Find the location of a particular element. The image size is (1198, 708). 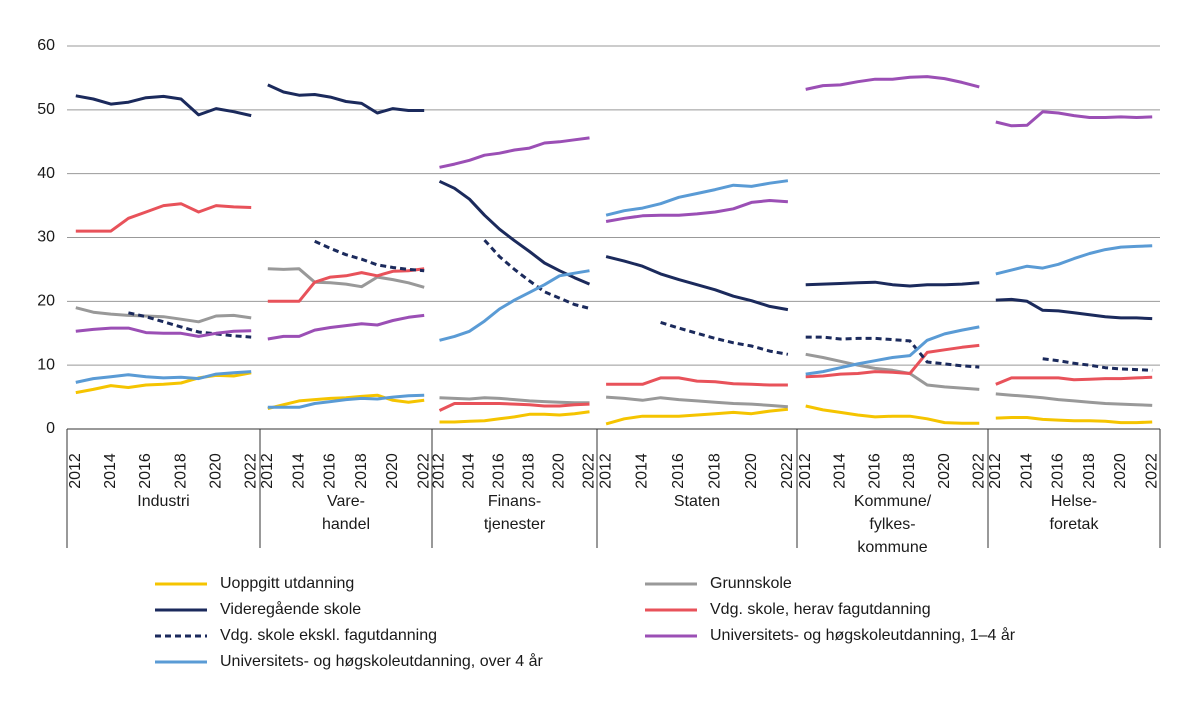

panel-label: Vare- is located at coordinates (346, 501).